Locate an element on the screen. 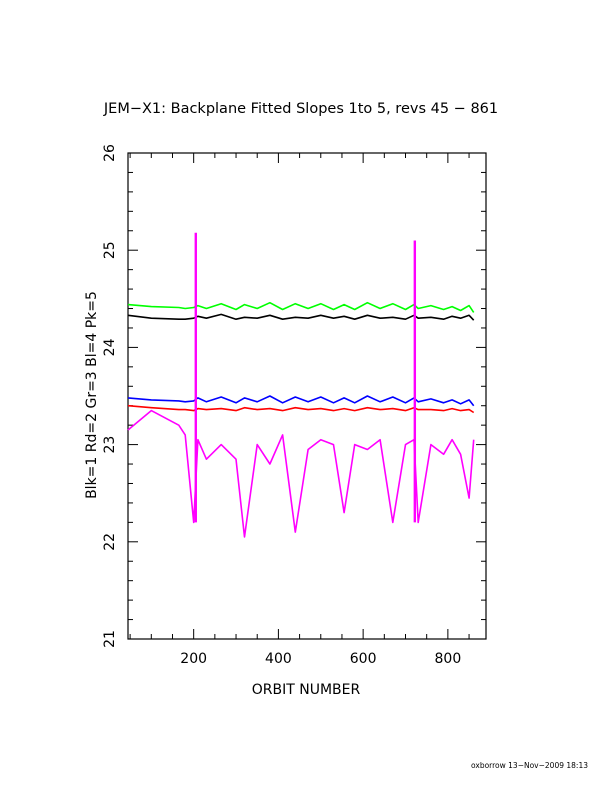 The image size is (612, 792). y-tick-label: 22 is located at coordinates (110, 542).